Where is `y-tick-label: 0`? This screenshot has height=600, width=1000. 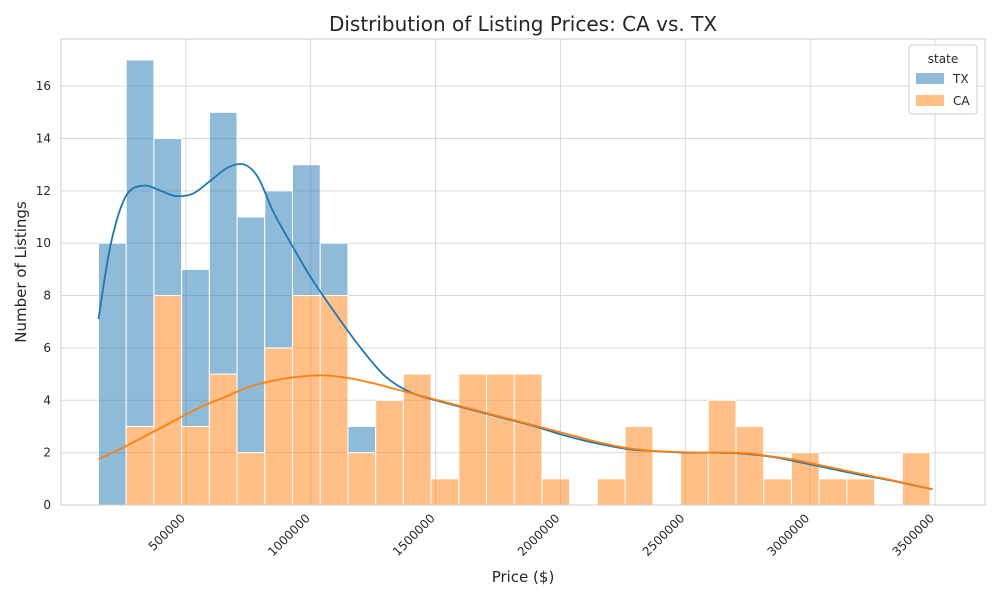 y-tick-label: 0 is located at coordinates (47, 505).